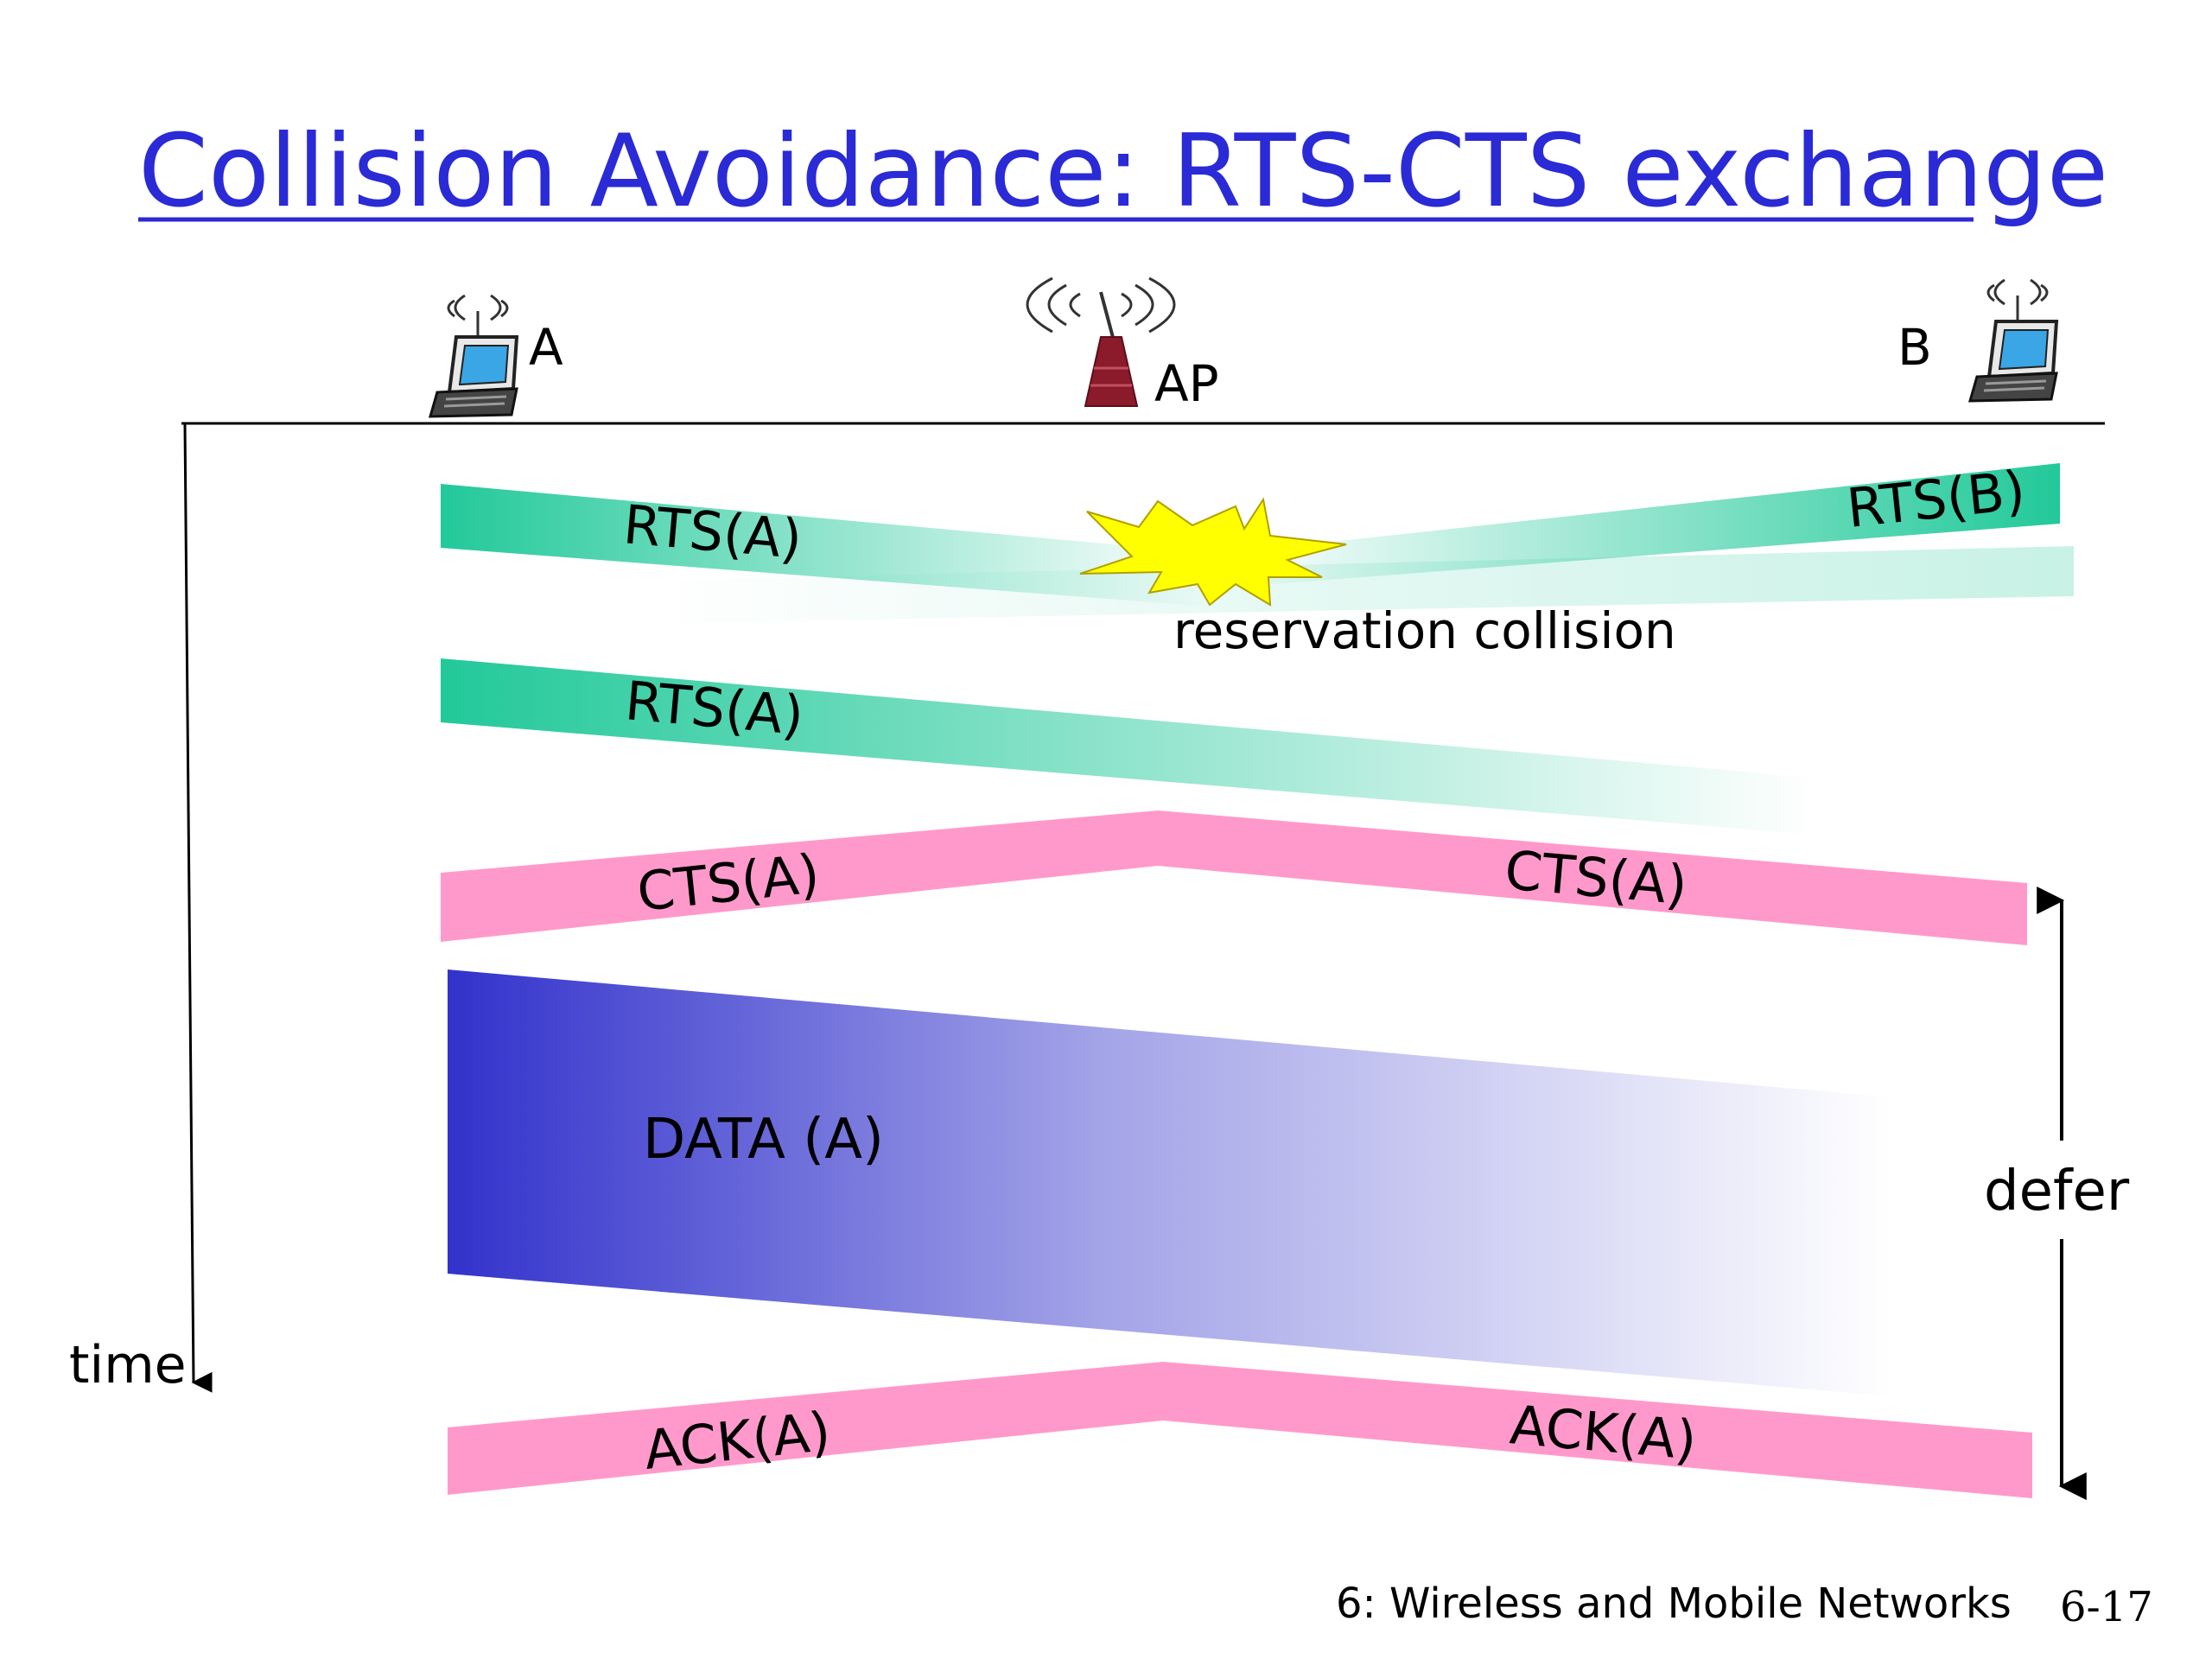 Image resolution: width=2212 pixels, height=1659 pixels. I want to click on defer-label: defer, so click(2057, 1192).